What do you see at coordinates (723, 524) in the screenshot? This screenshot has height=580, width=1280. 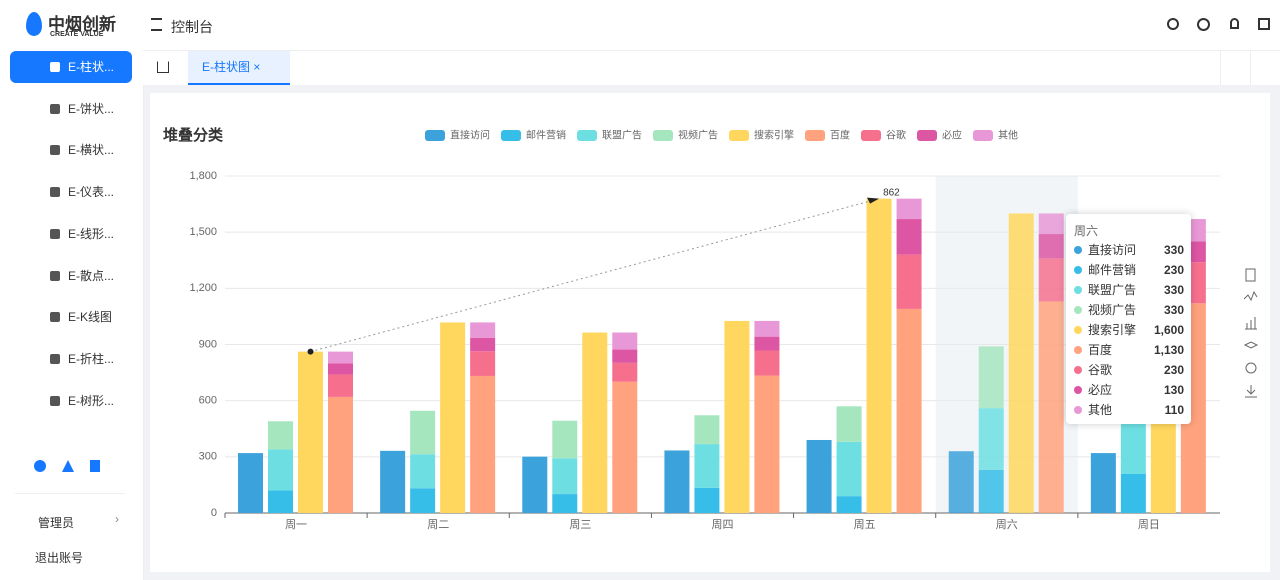 I see `x-tick-label: 周四` at bounding box center [723, 524].